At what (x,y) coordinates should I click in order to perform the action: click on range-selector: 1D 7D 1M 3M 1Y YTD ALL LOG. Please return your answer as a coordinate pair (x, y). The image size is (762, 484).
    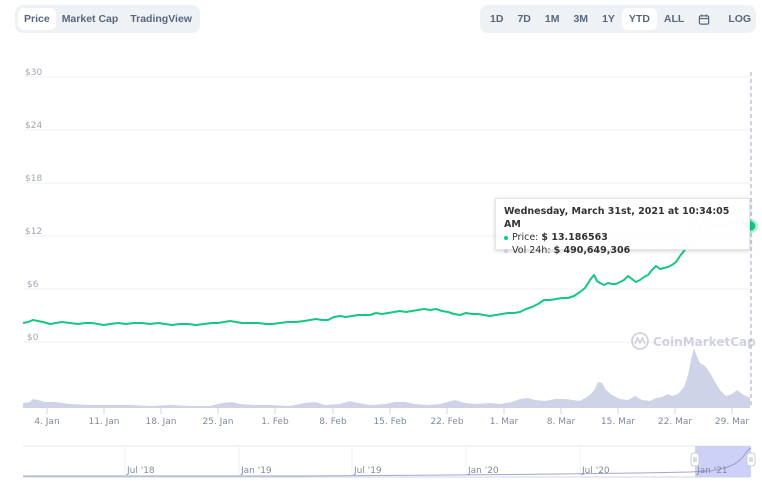
    Looking at the image, I should click on (618, 19).